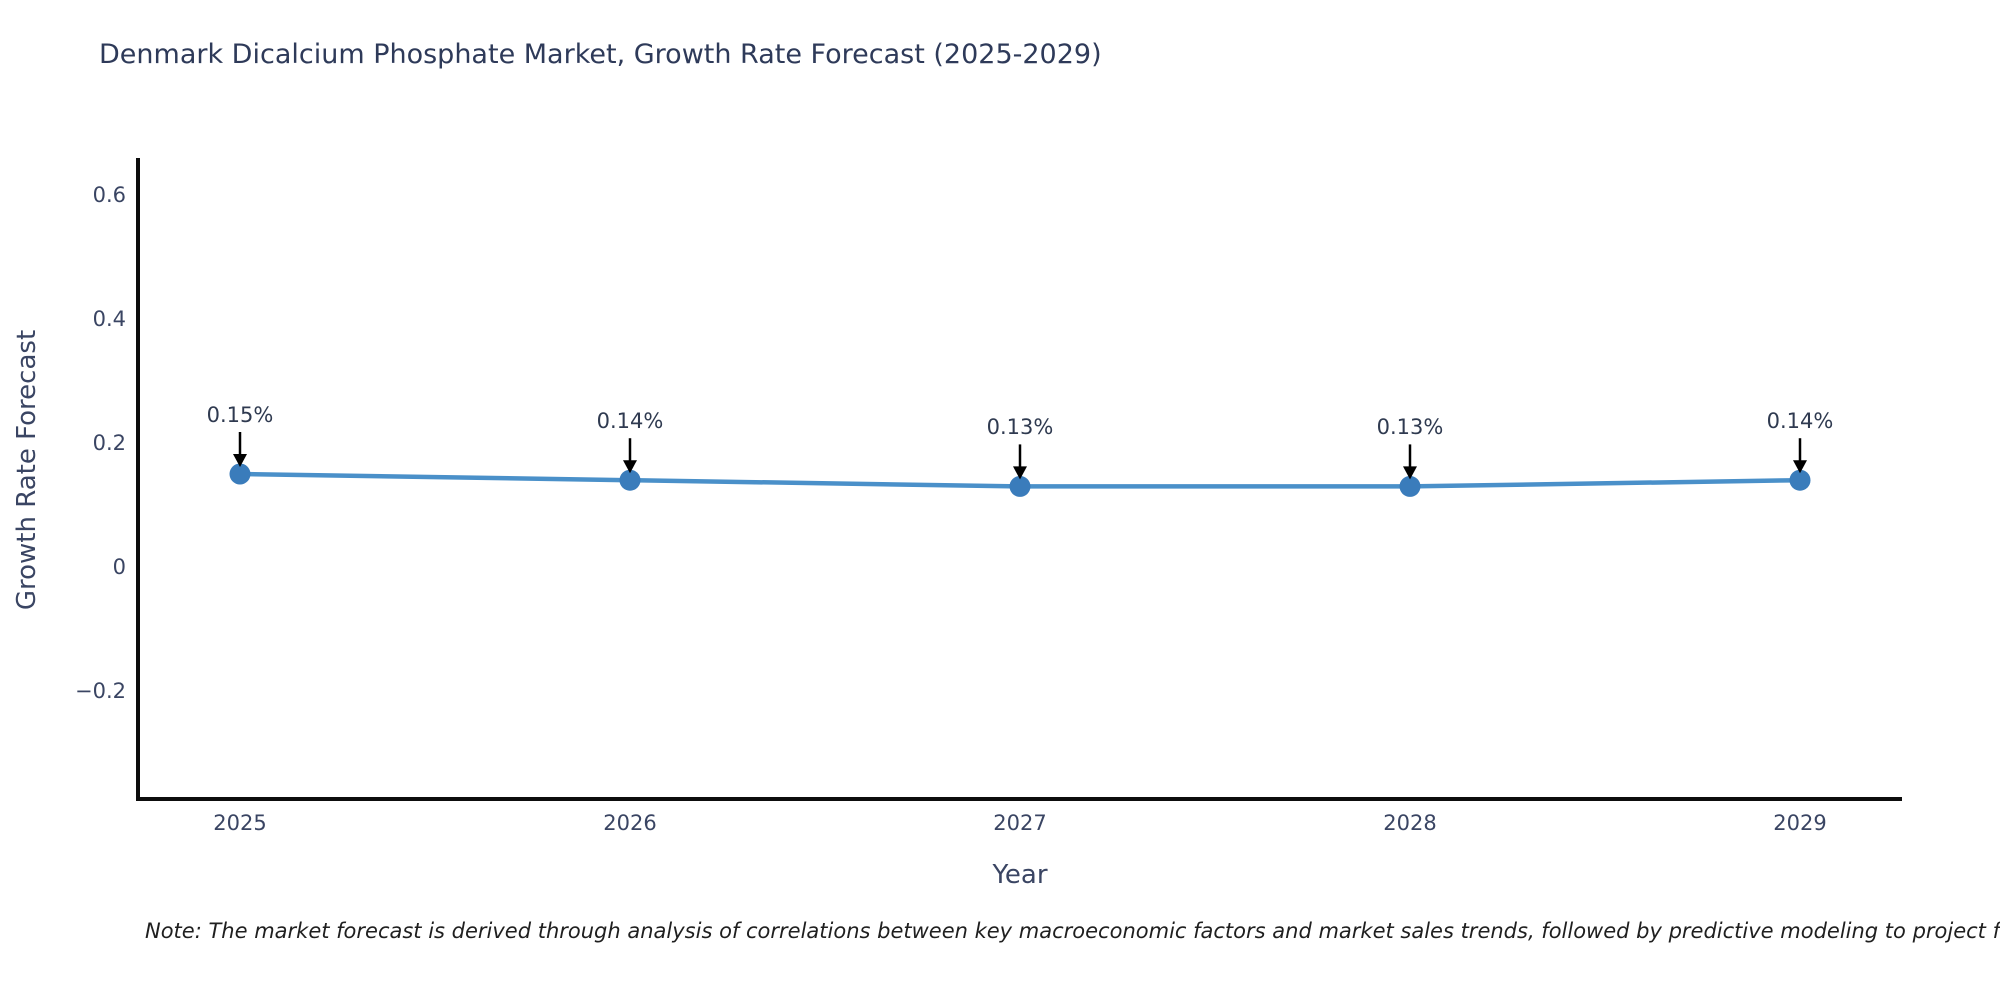 The image size is (2000, 1000). Describe the element at coordinates (240, 823) in the screenshot. I see `x-tick-label: 2025` at that location.